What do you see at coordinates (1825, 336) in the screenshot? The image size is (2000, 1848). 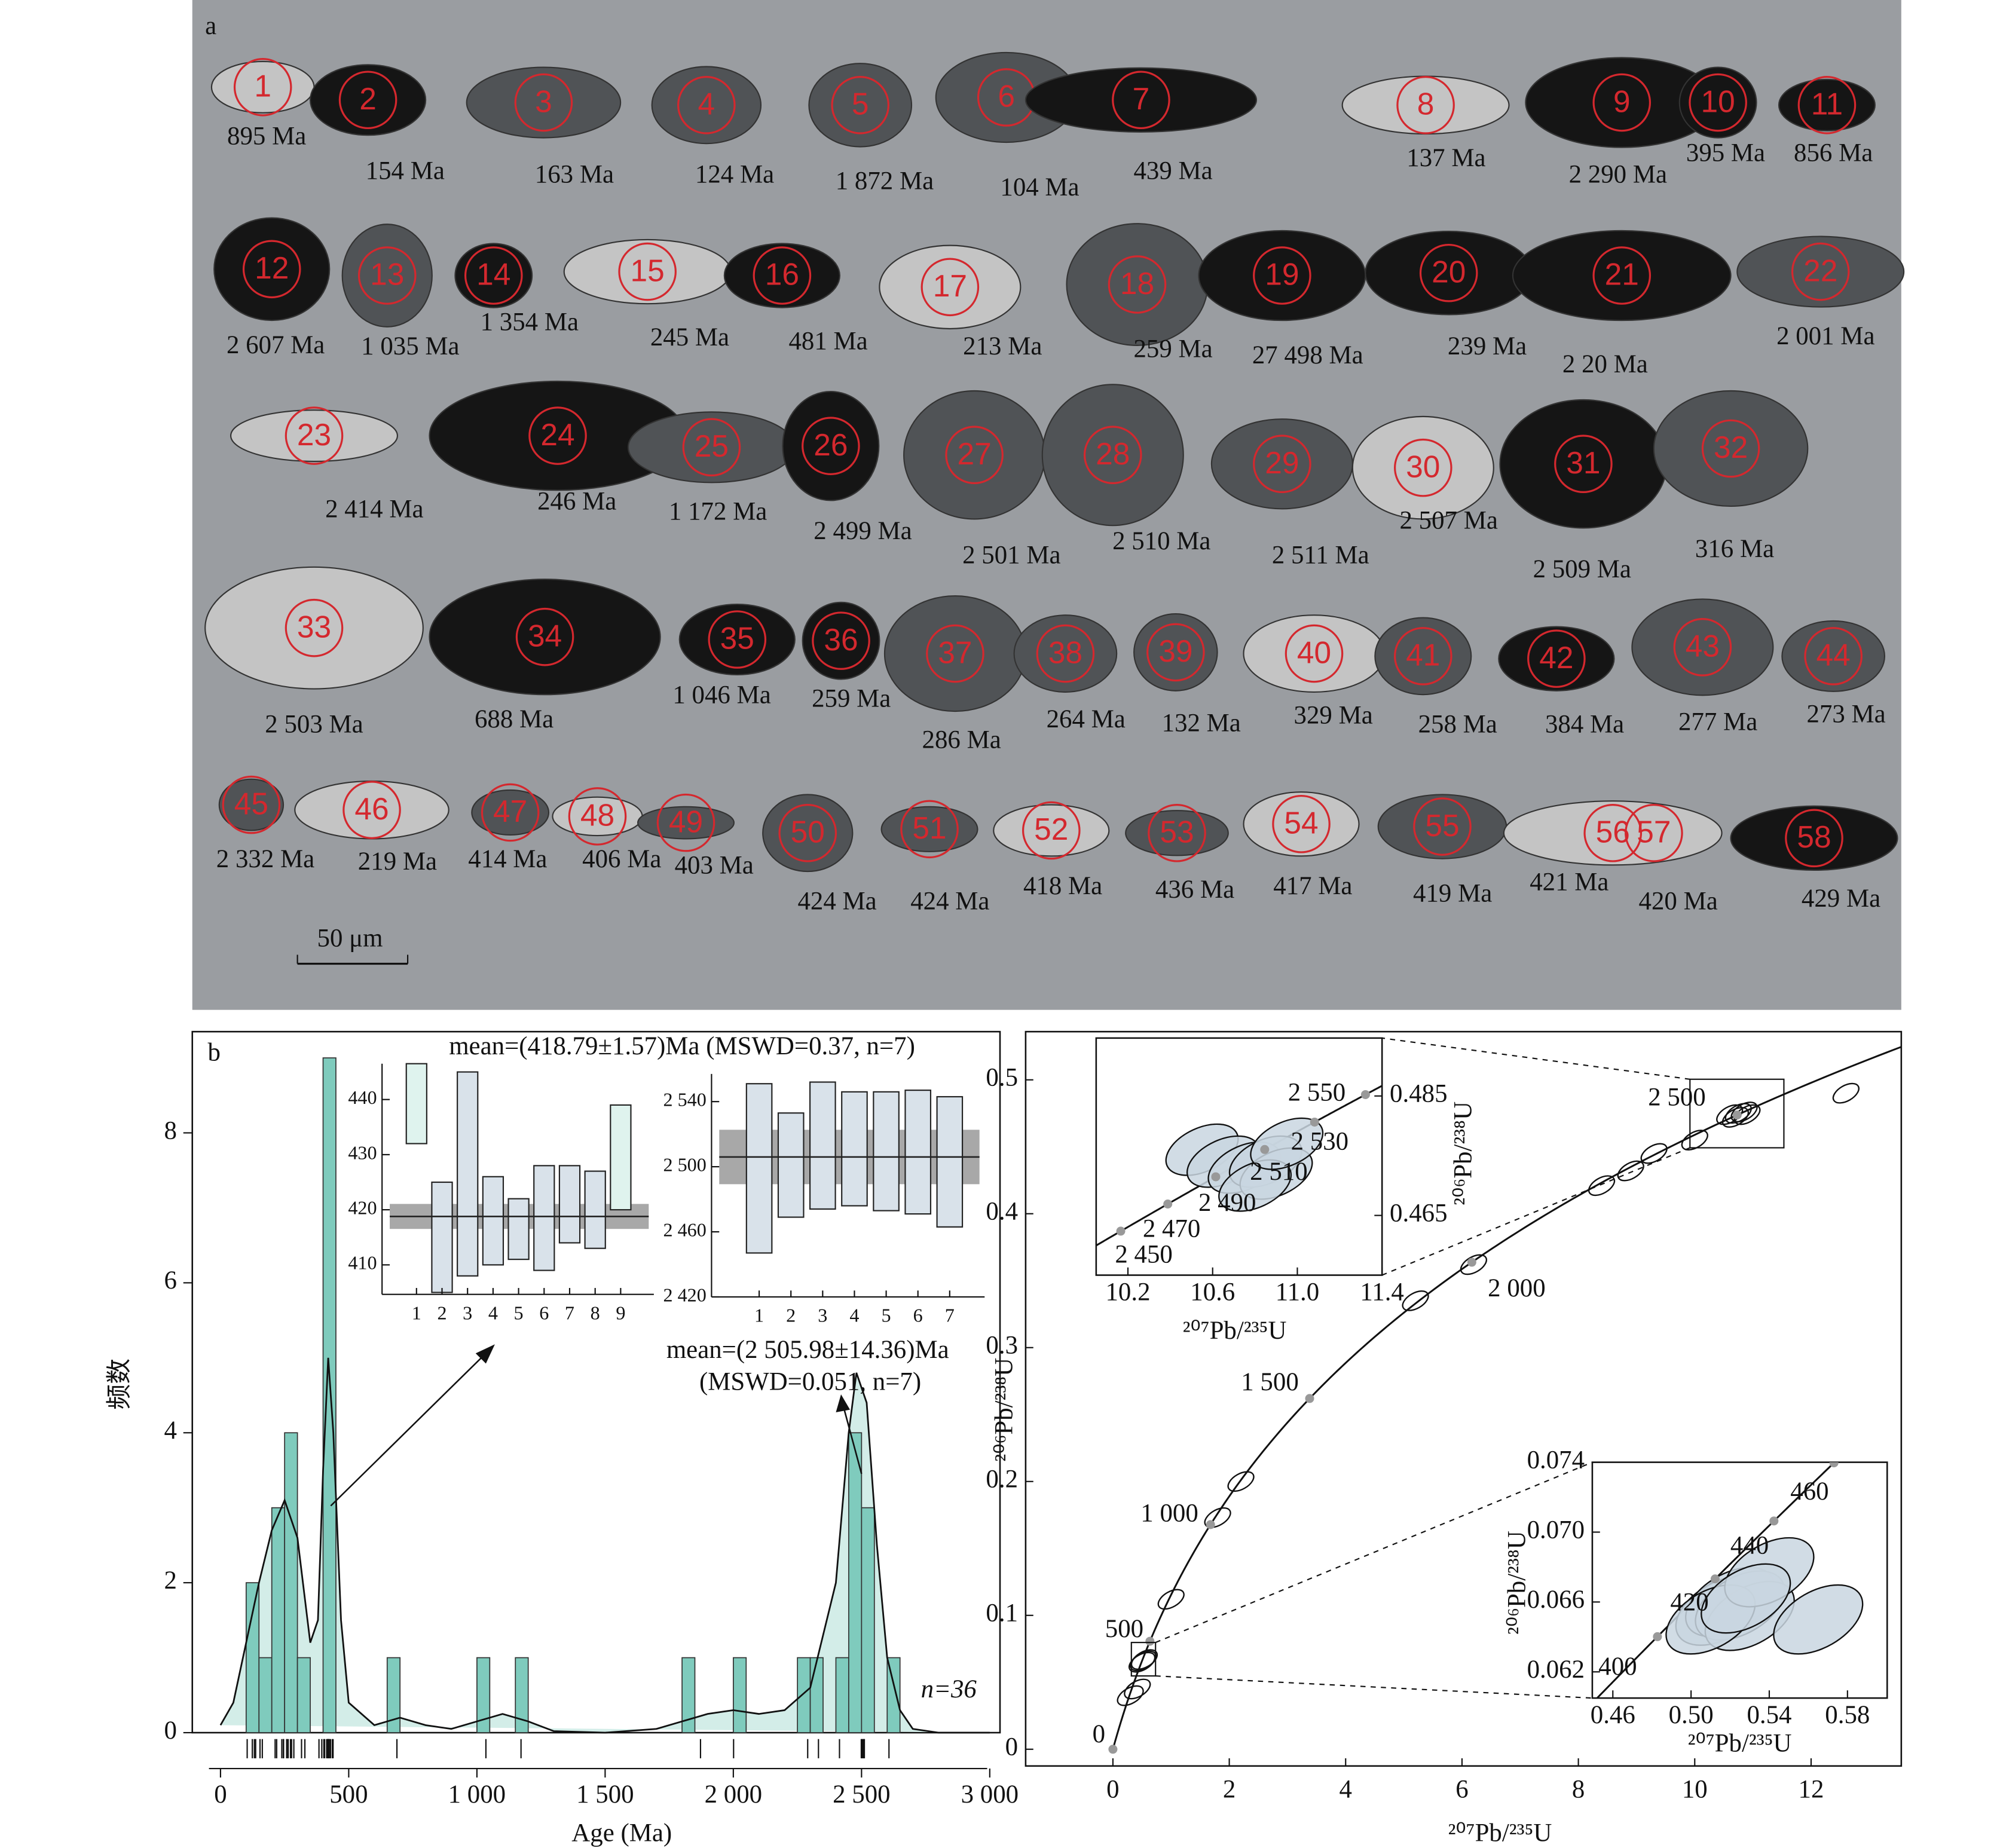 I see `grain-age: 2 001 Ma` at bounding box center [1825, 336].